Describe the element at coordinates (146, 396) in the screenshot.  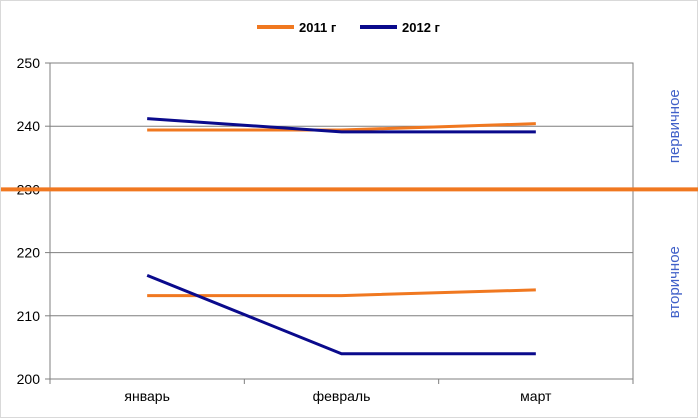
I see `x-tick-label: январь` at that location.